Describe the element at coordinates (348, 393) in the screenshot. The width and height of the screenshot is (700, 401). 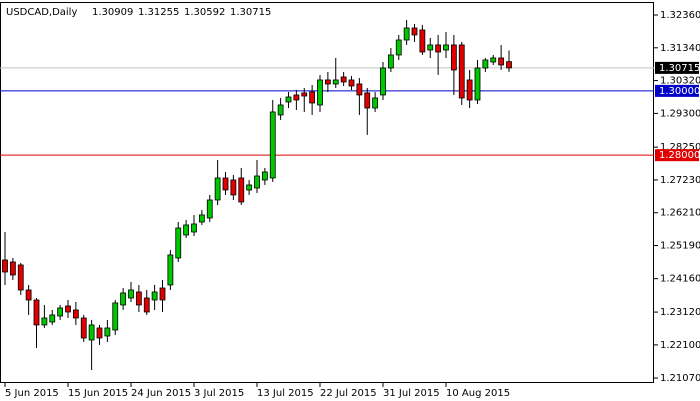
I see `x-tick-label: 22 Jul 2015` at that location.